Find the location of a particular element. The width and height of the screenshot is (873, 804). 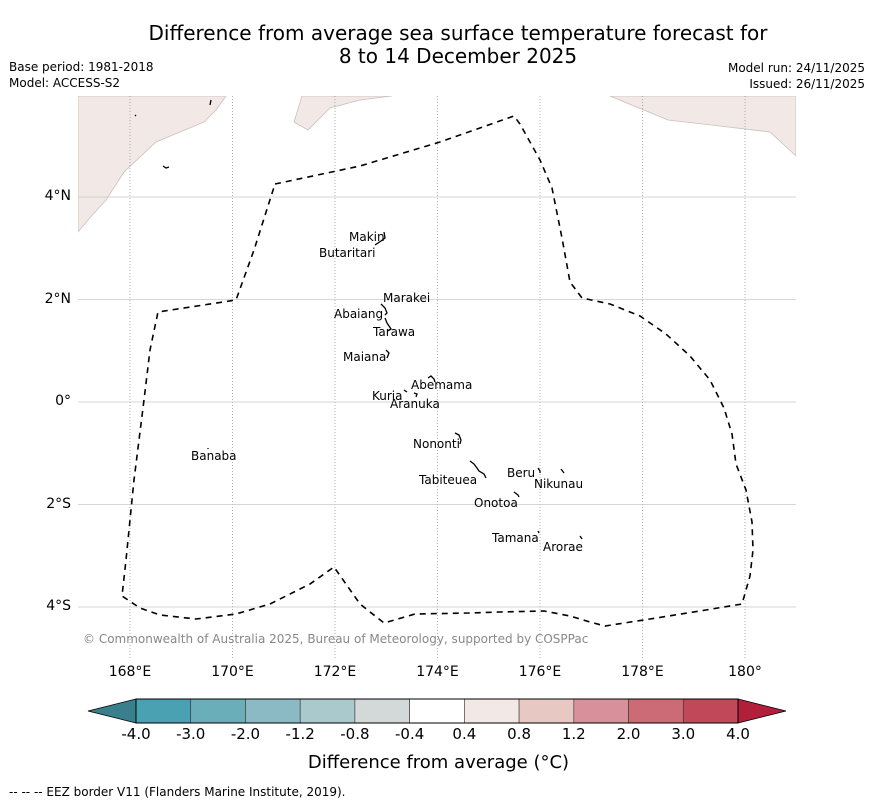

colorbar-tick-label: 0.8 is located at coordinates (519, 734).